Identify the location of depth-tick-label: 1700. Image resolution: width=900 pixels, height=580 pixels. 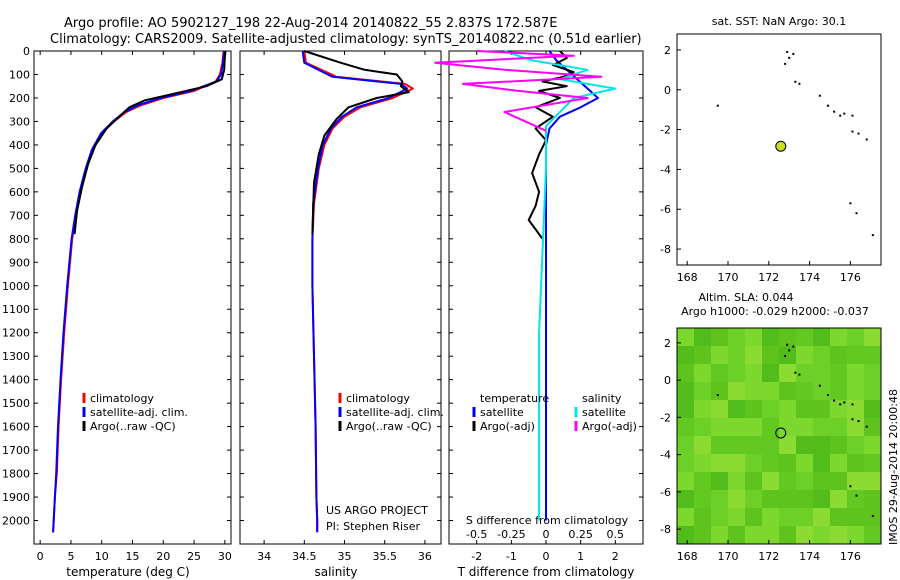
(16, 450).